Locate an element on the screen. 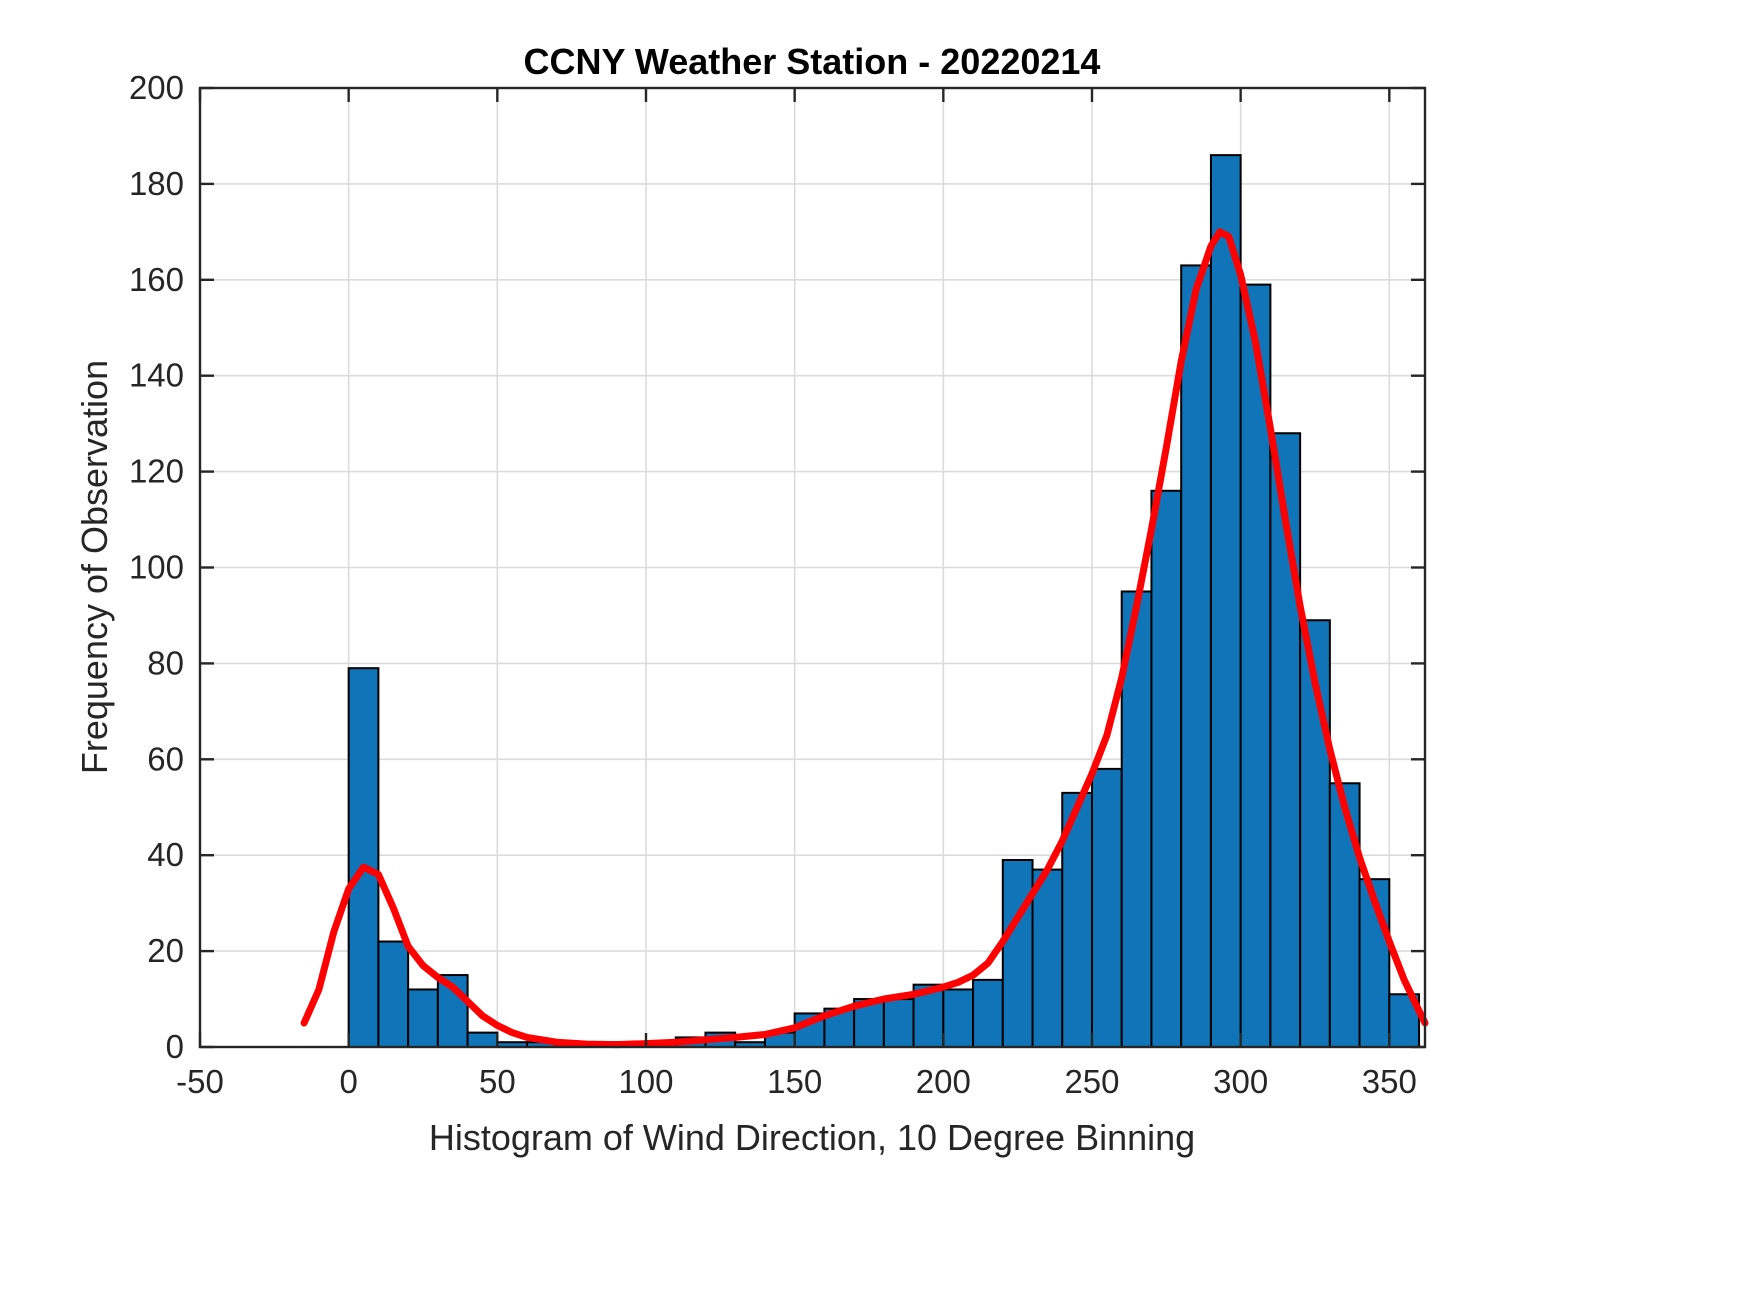  x-tick-label: 50 is located at coordinates (497, 1081).